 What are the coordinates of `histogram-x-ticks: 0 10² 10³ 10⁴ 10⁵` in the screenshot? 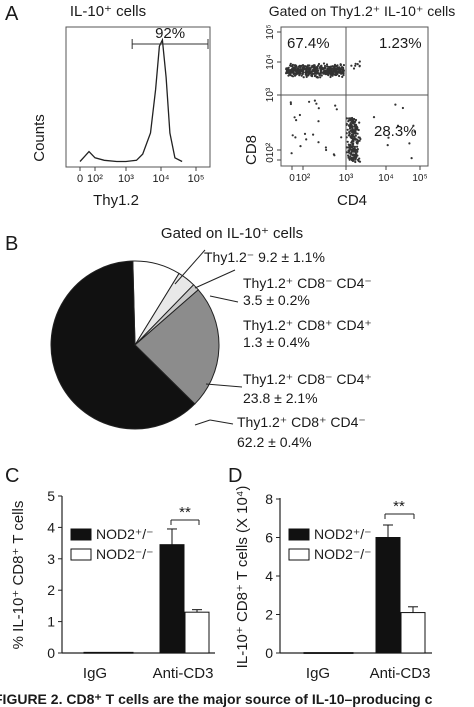 It's located at (140, 176).